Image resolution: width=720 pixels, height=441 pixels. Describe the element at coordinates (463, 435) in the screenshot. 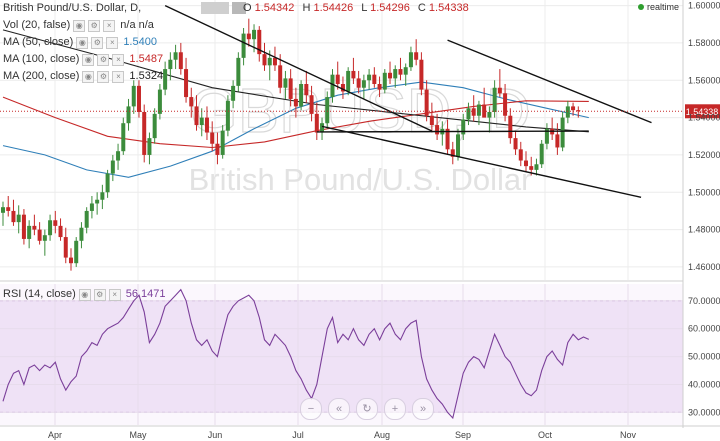

I see `x-tick-label: Sep` at that location.